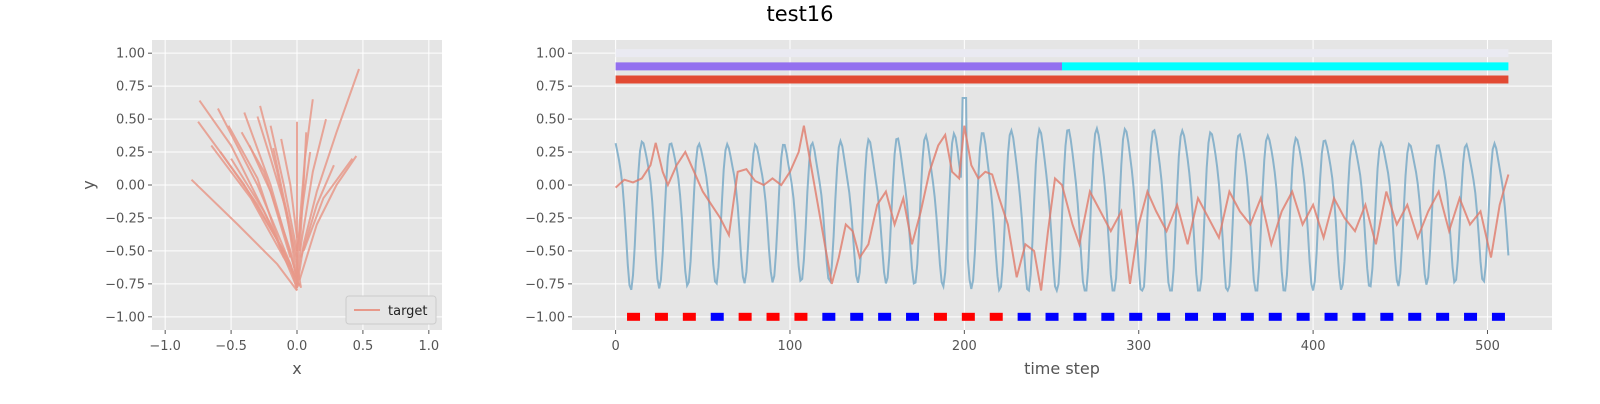 The height and width of the screenshot is (404, 1600). I want to click on figure-title: test16, so click(800, 14).